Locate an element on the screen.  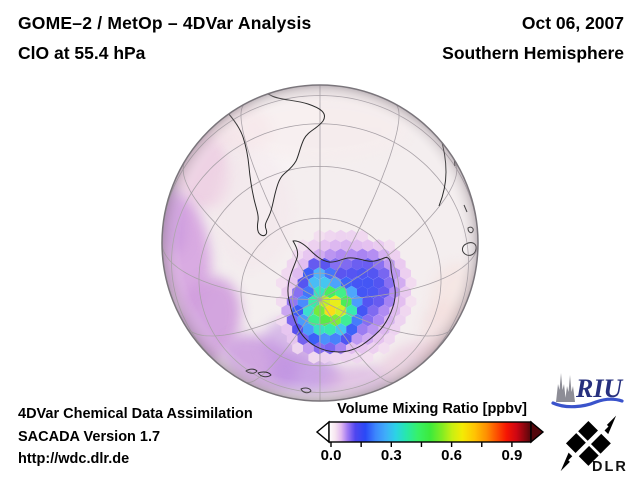
colorbar-tick-label: 0.6 is located at coordinates (452, 455).